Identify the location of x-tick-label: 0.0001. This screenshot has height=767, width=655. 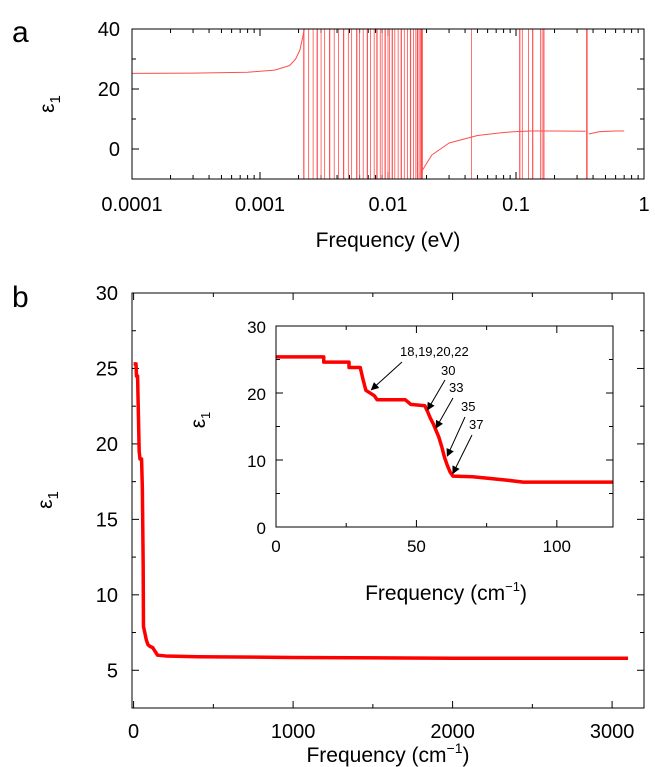
(131, 205).